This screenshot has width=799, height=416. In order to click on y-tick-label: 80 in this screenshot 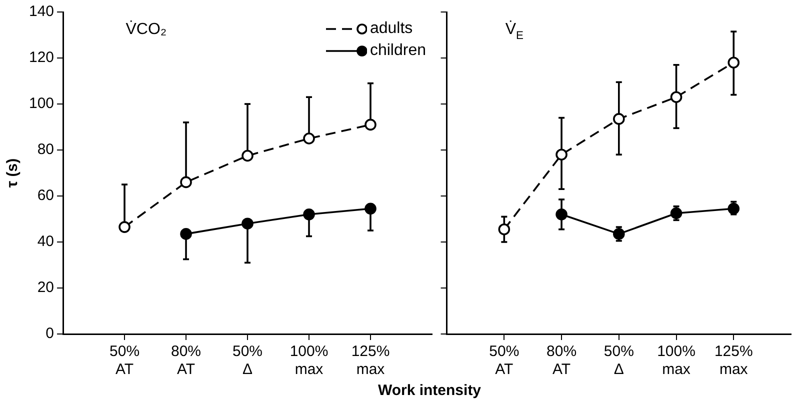, I will do `click(45, 149)`.